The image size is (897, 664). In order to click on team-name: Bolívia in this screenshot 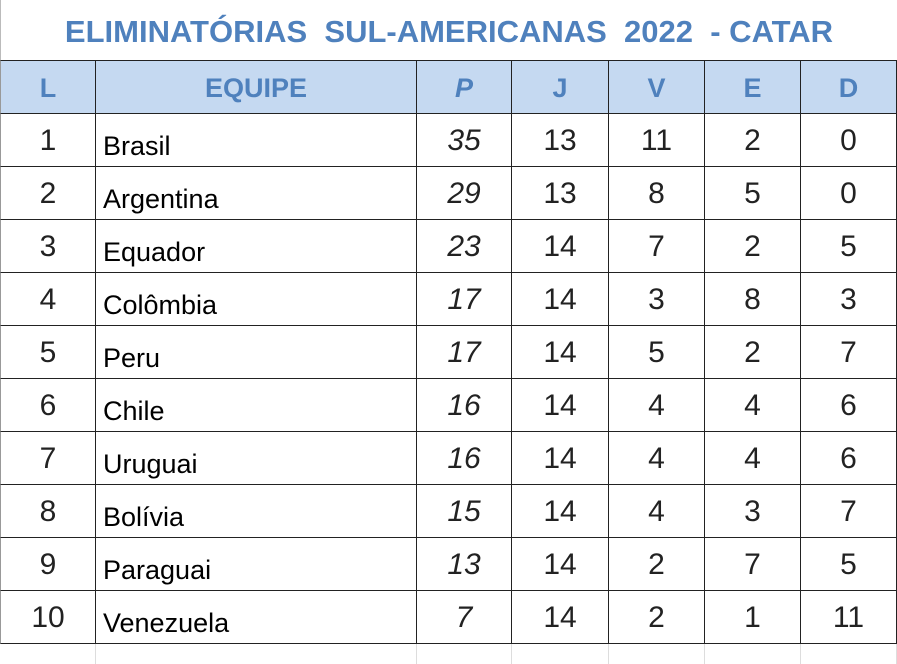, I will do `click(256, 511)`.